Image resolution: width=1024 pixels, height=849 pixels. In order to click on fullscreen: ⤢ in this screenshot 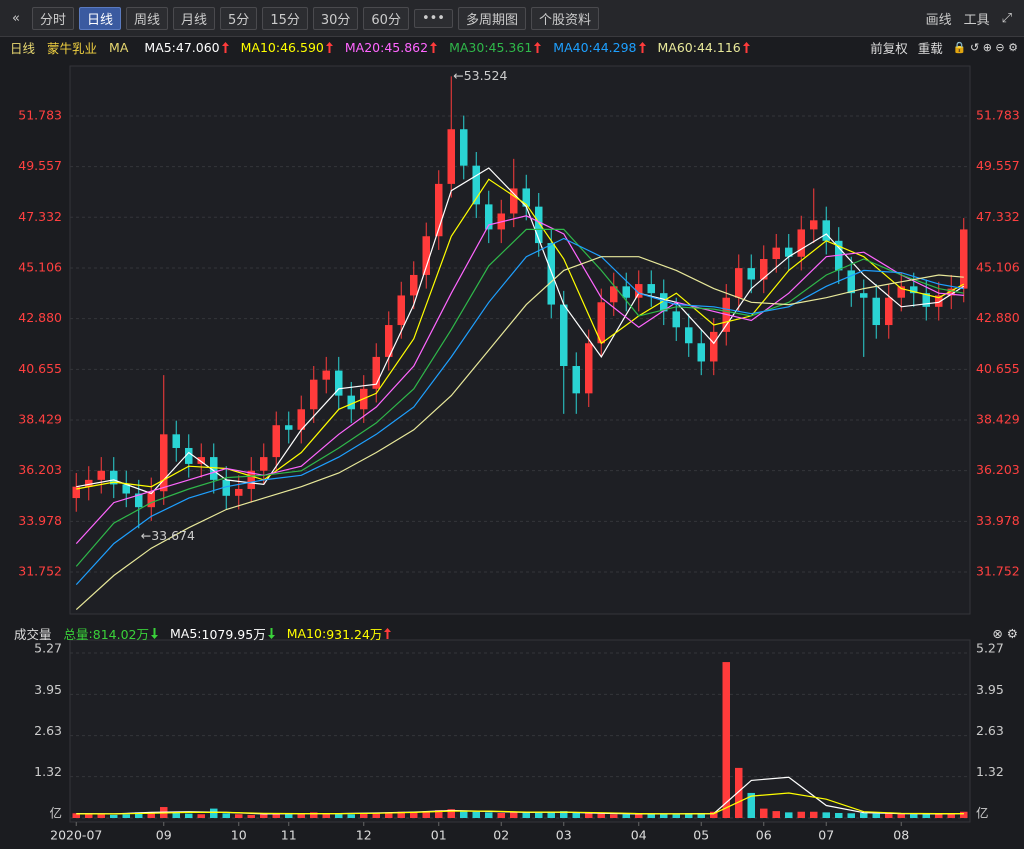, I will do `click(1006, 18)`.